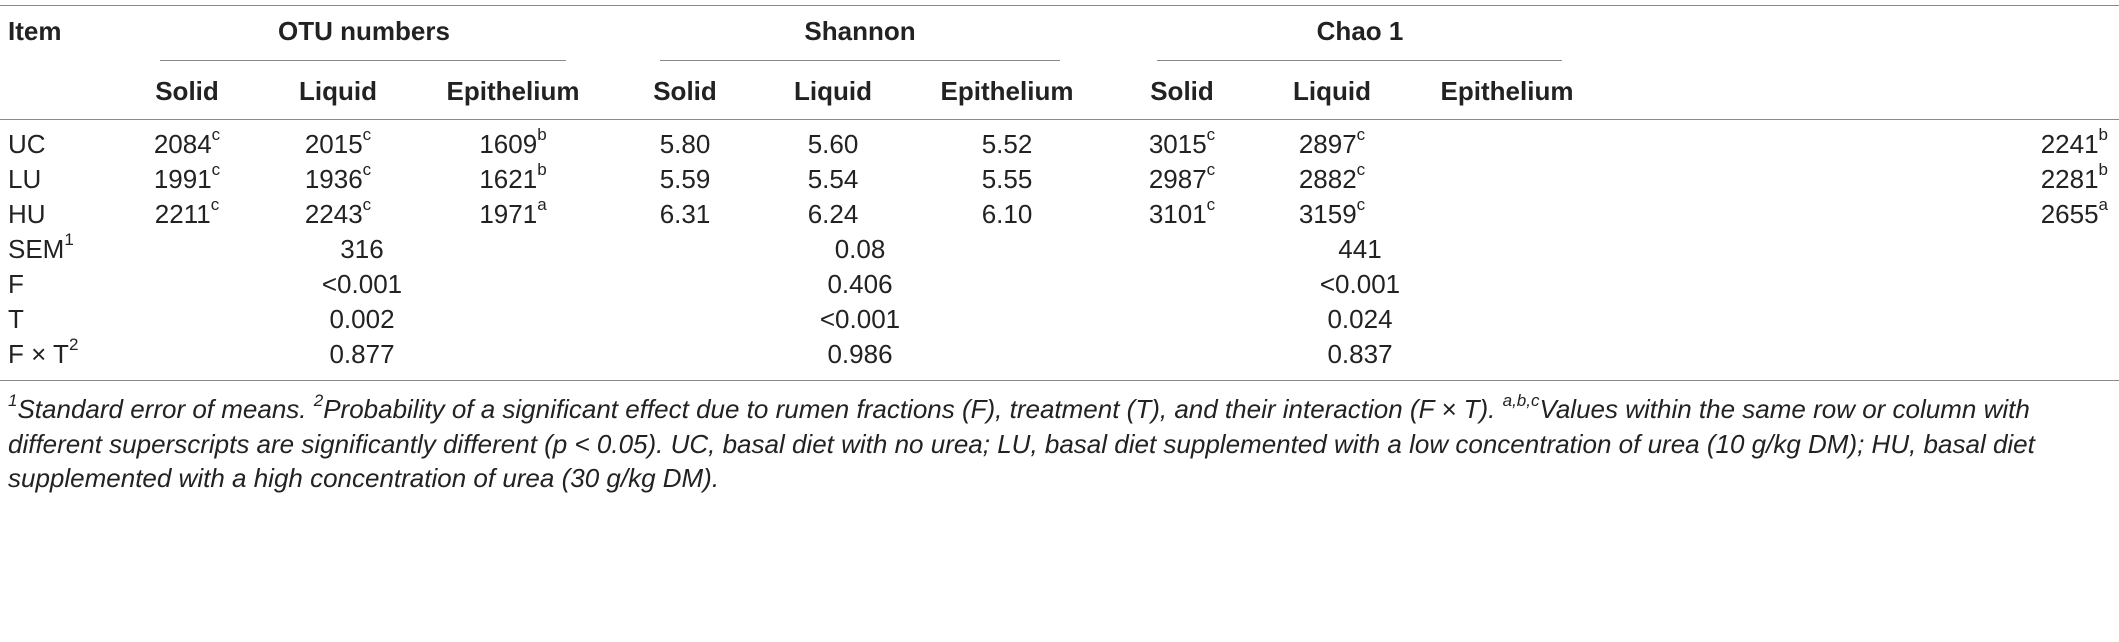 Image resolution: width=2119 pixels, height=642 pixels. What do you see at coordinates (16, 319) in the screenshot?
I see `stat-label-t: T` at bounding box center [16, 319].